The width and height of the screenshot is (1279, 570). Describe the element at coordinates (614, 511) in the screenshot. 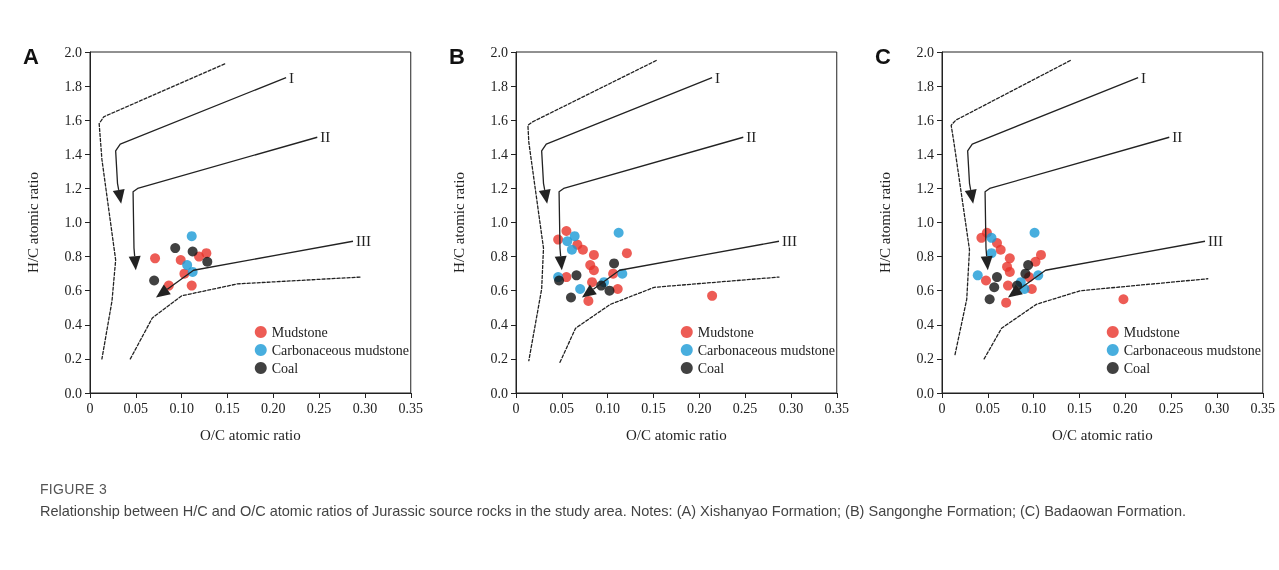

I see `text: Relationship between H/C and O/C atomic ratios of Jurassic source rocks in the study area. Notes: (A) Xishanyao Formation; (B) Sangonghe Formation; (C) Badaowan Formation.` at that location.